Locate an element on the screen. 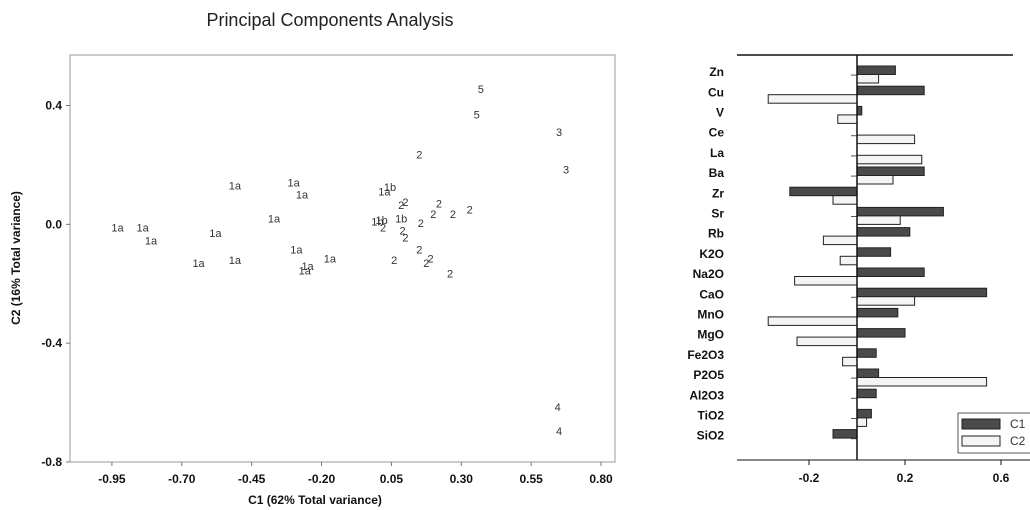  bar-c1-k2o is located at coordinates (874, 252).